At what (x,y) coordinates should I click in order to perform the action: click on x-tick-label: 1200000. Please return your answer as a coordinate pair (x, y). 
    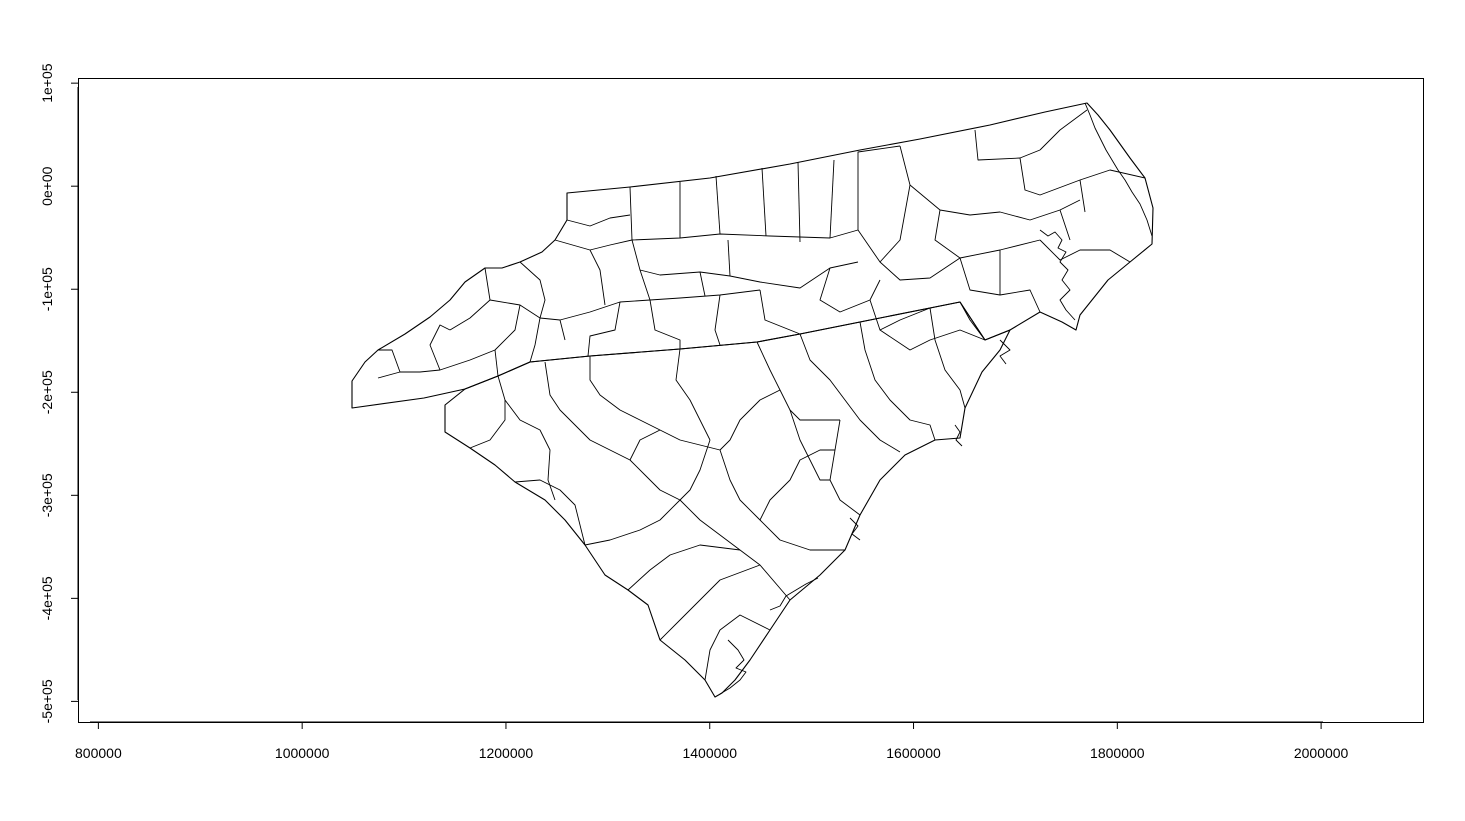
    Looking at the image, I should click on (506, 753).